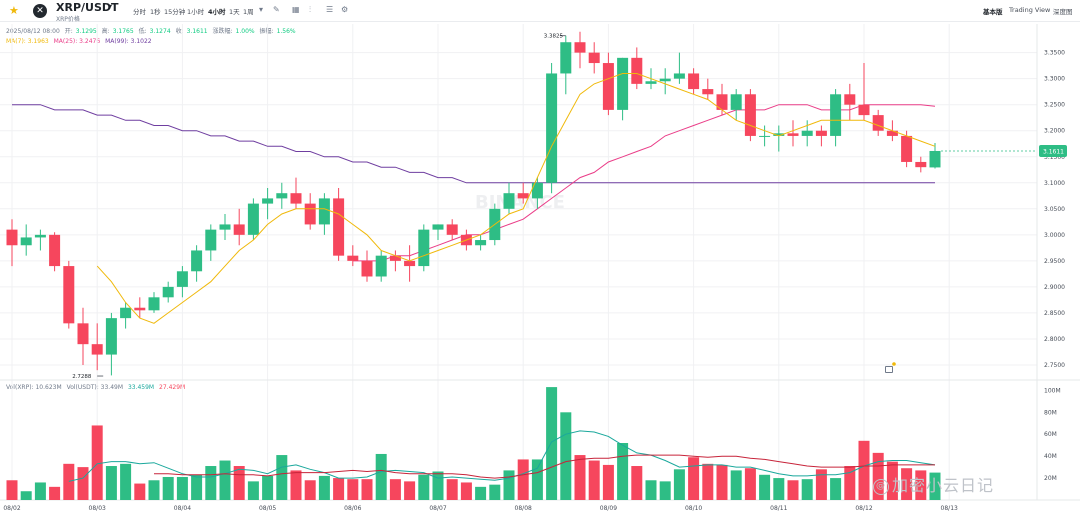 Image resolution: width=1080 pixels, height=515 pixels. I want to click on camera-icon, so click(889, 369).